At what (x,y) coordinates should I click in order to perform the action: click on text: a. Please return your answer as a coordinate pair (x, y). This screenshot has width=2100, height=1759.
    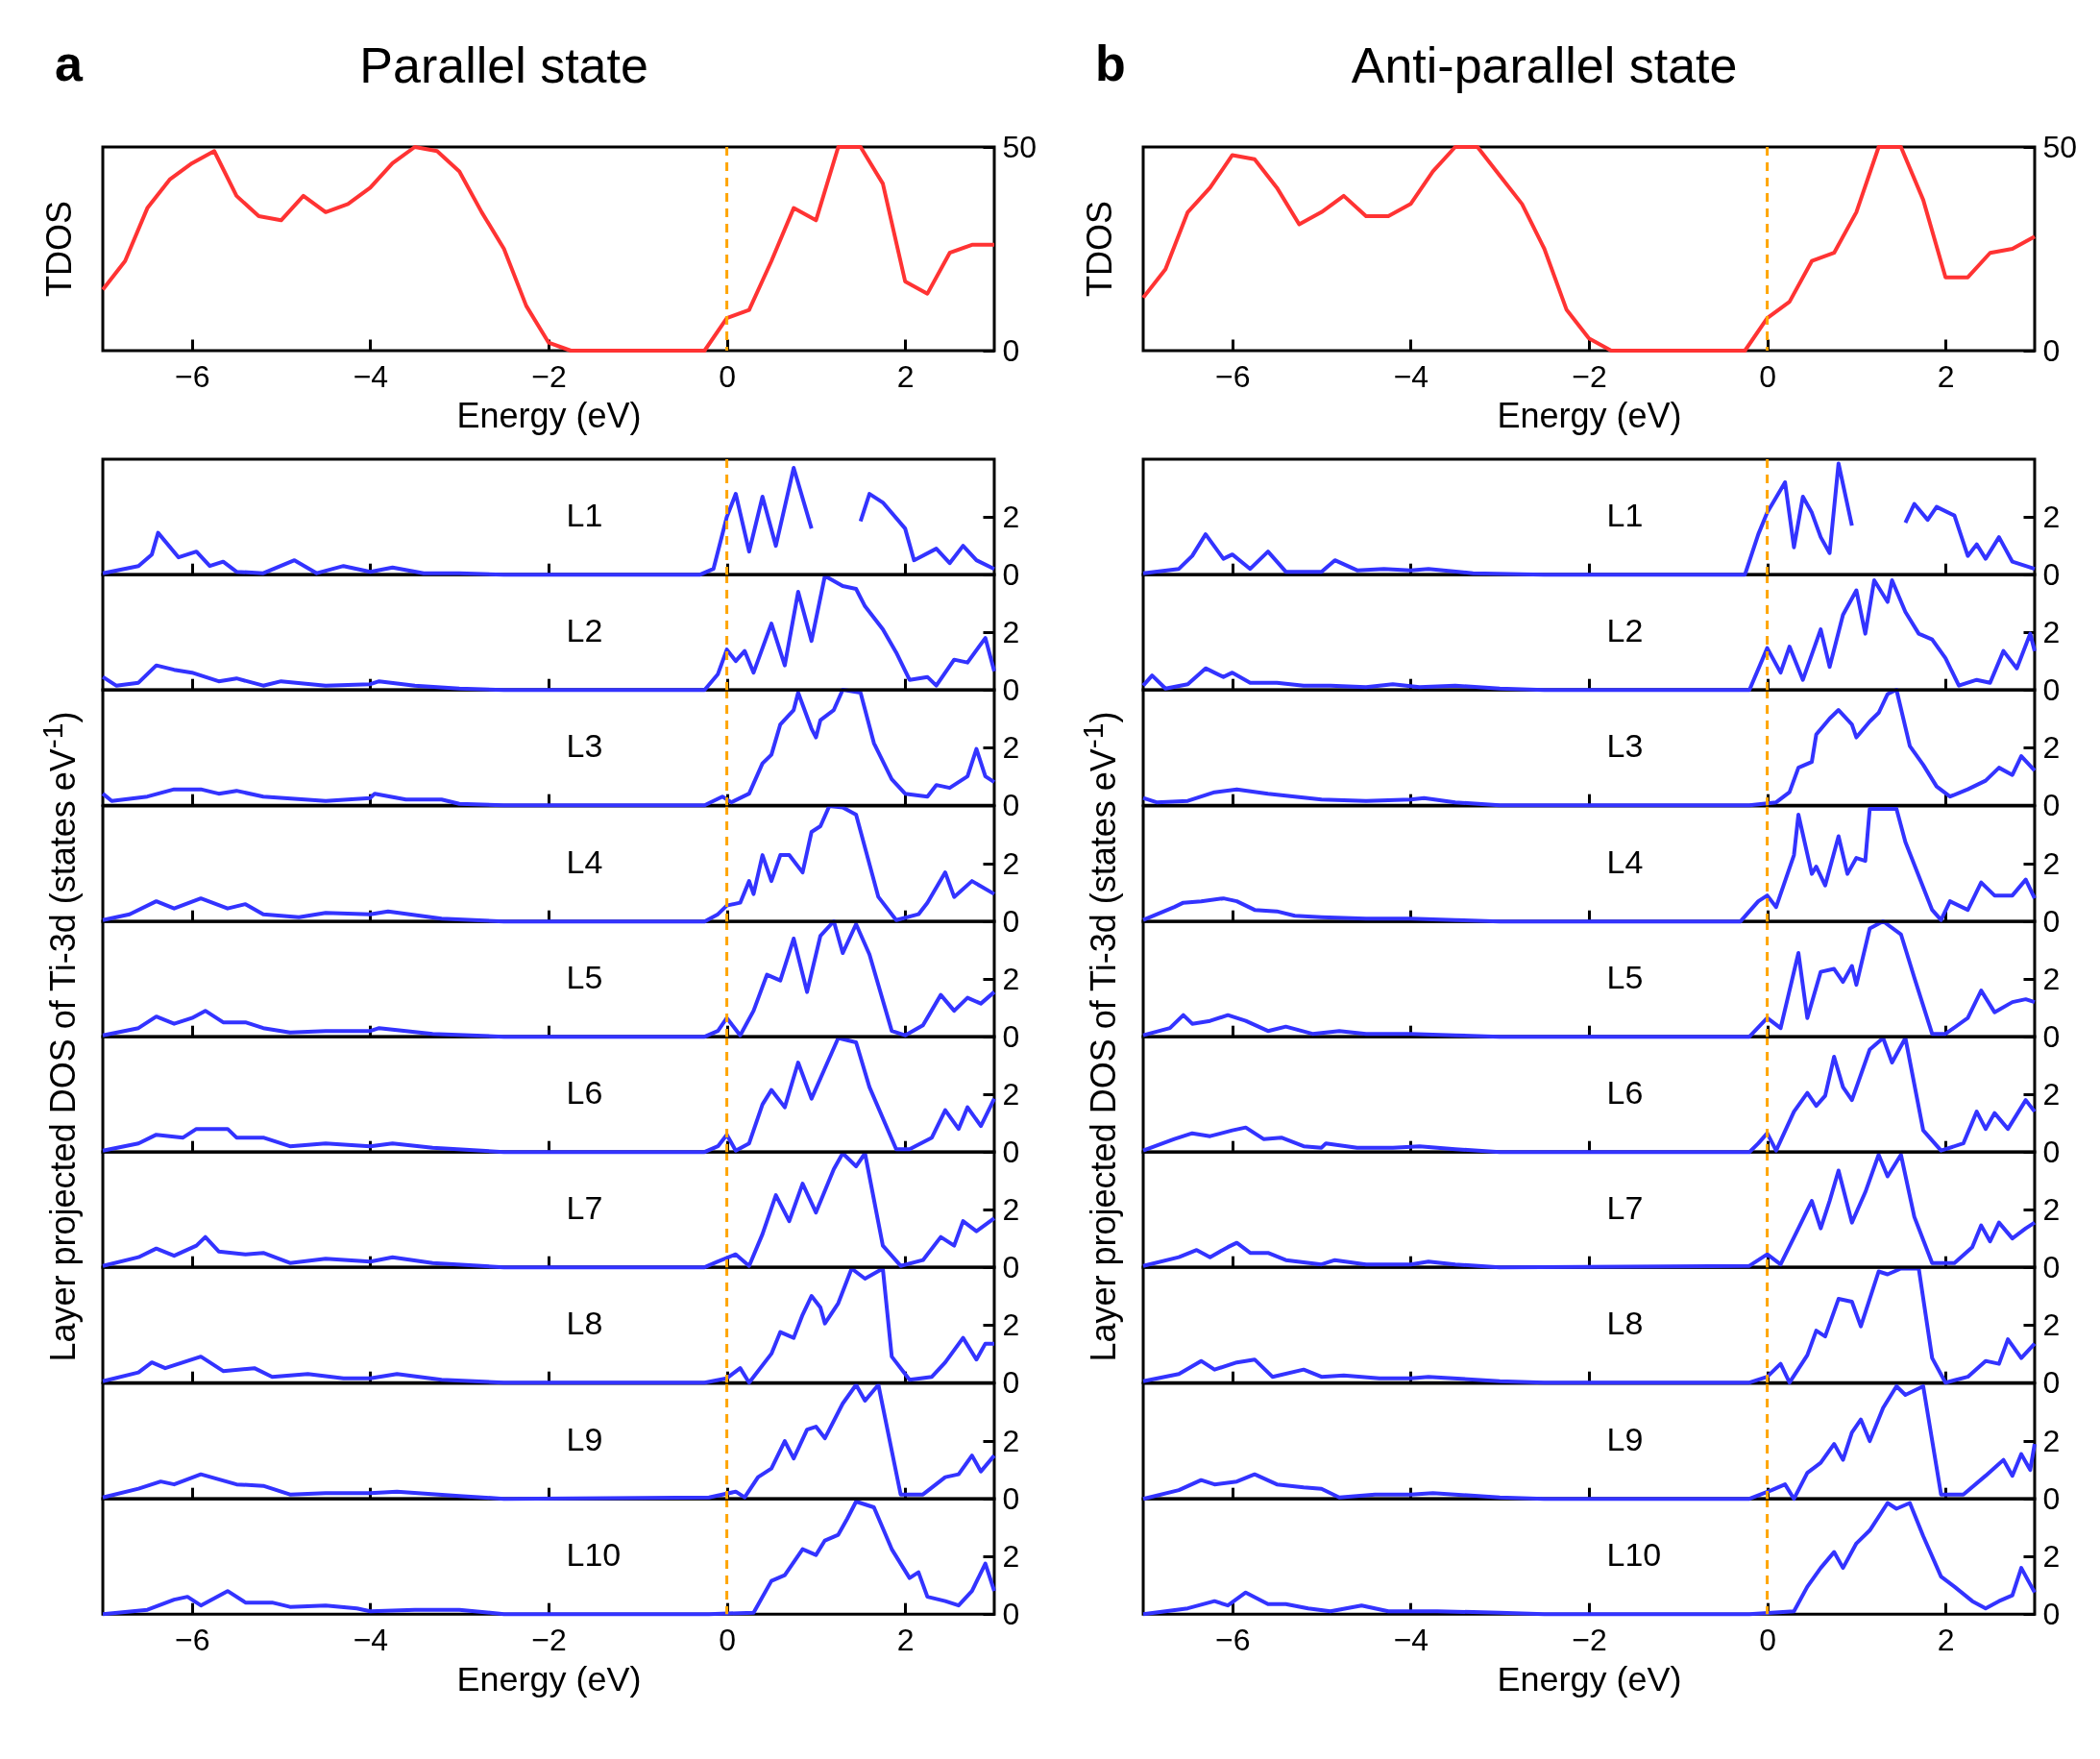
    Looking at the image, I should click on (69, 63).